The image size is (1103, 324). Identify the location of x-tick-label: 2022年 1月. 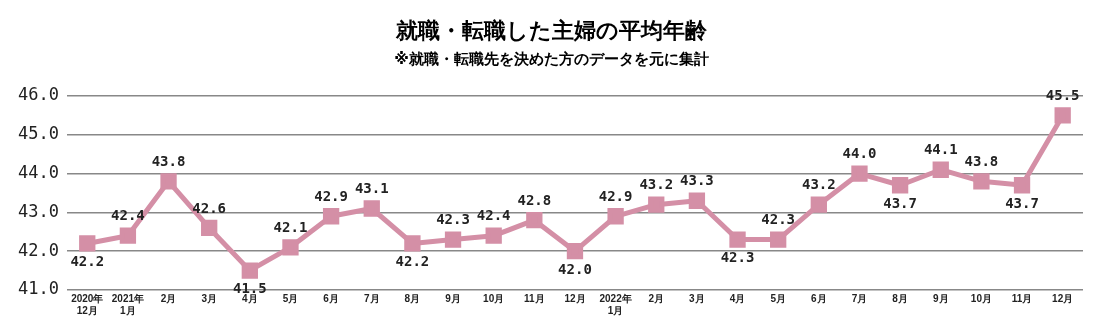
(615, 304).